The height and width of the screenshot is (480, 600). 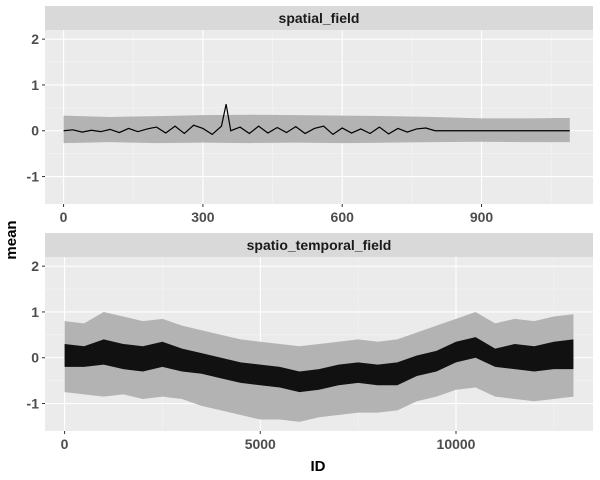 I want to click on mean-line-path, so click(x=316, y=120).